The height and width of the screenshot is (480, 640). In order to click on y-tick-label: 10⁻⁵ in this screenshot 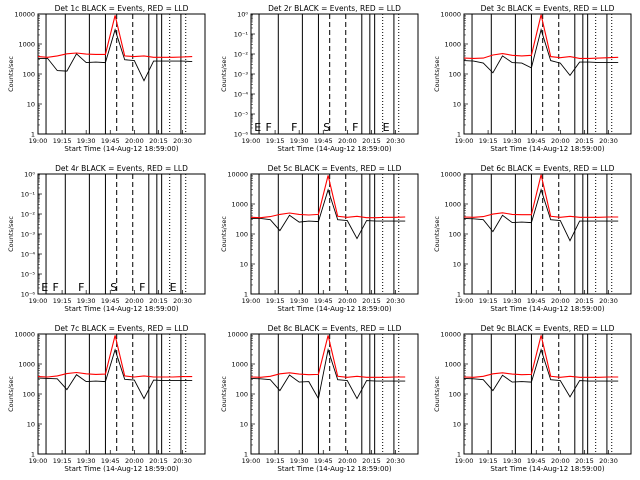, I will do `click(28, 275)`.